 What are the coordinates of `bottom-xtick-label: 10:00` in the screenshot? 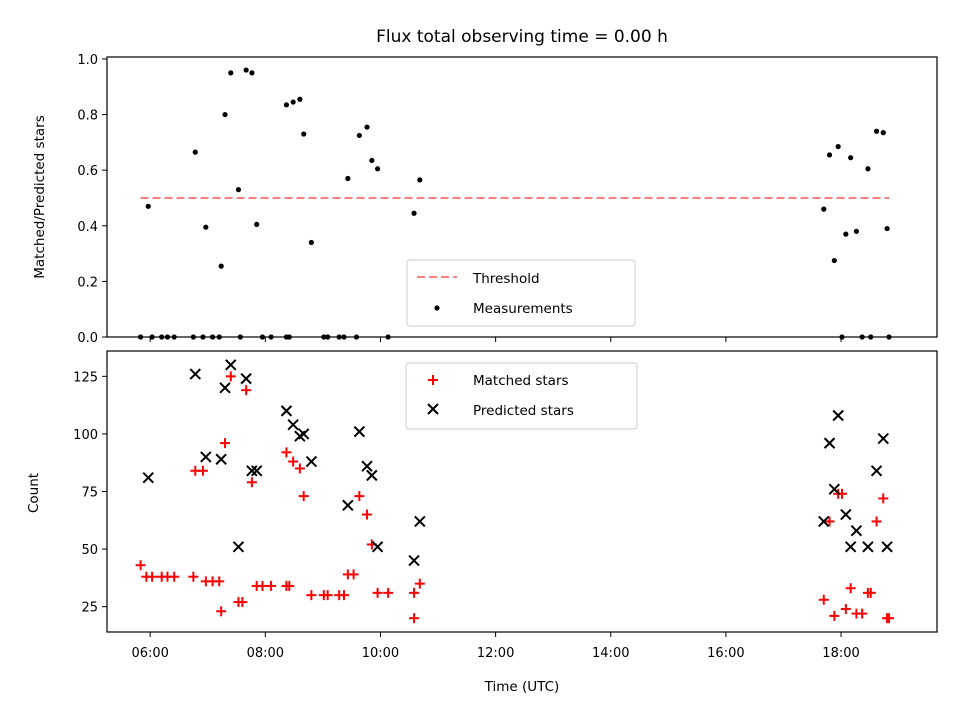 It's located at (380, 653).